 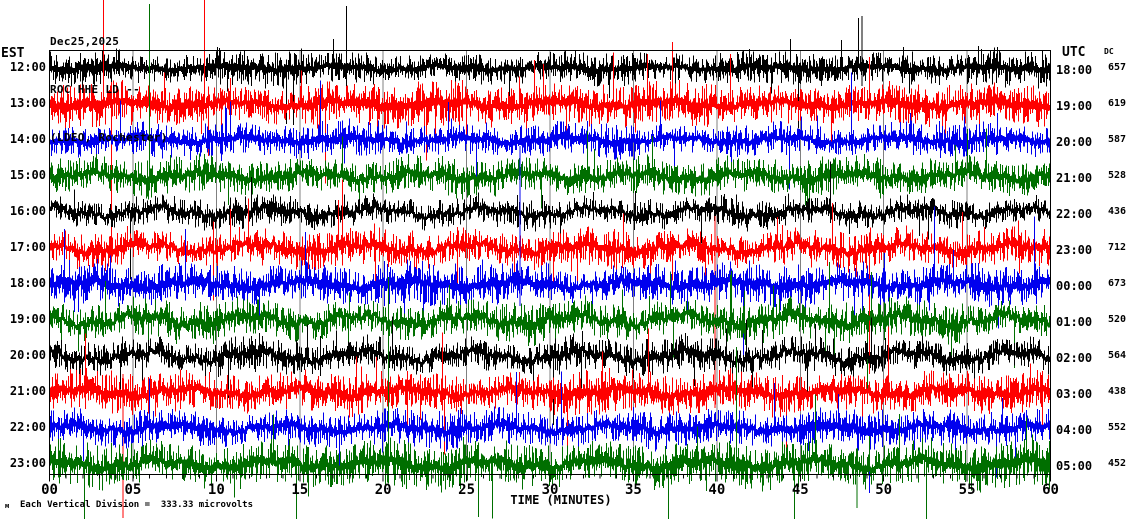 What do you see at coordinates (1074, 214) in the screenshot?
I see `utc-time-label: 22:00` at bounding box center [1074, 214].